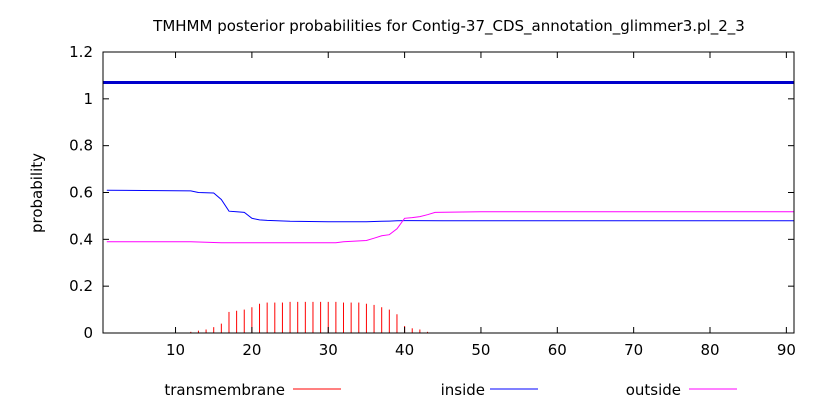  What do you see at coordinates (709, 350) in the screenshot?
I see `x-tick-label: 80` at bounding box center [709, 350].